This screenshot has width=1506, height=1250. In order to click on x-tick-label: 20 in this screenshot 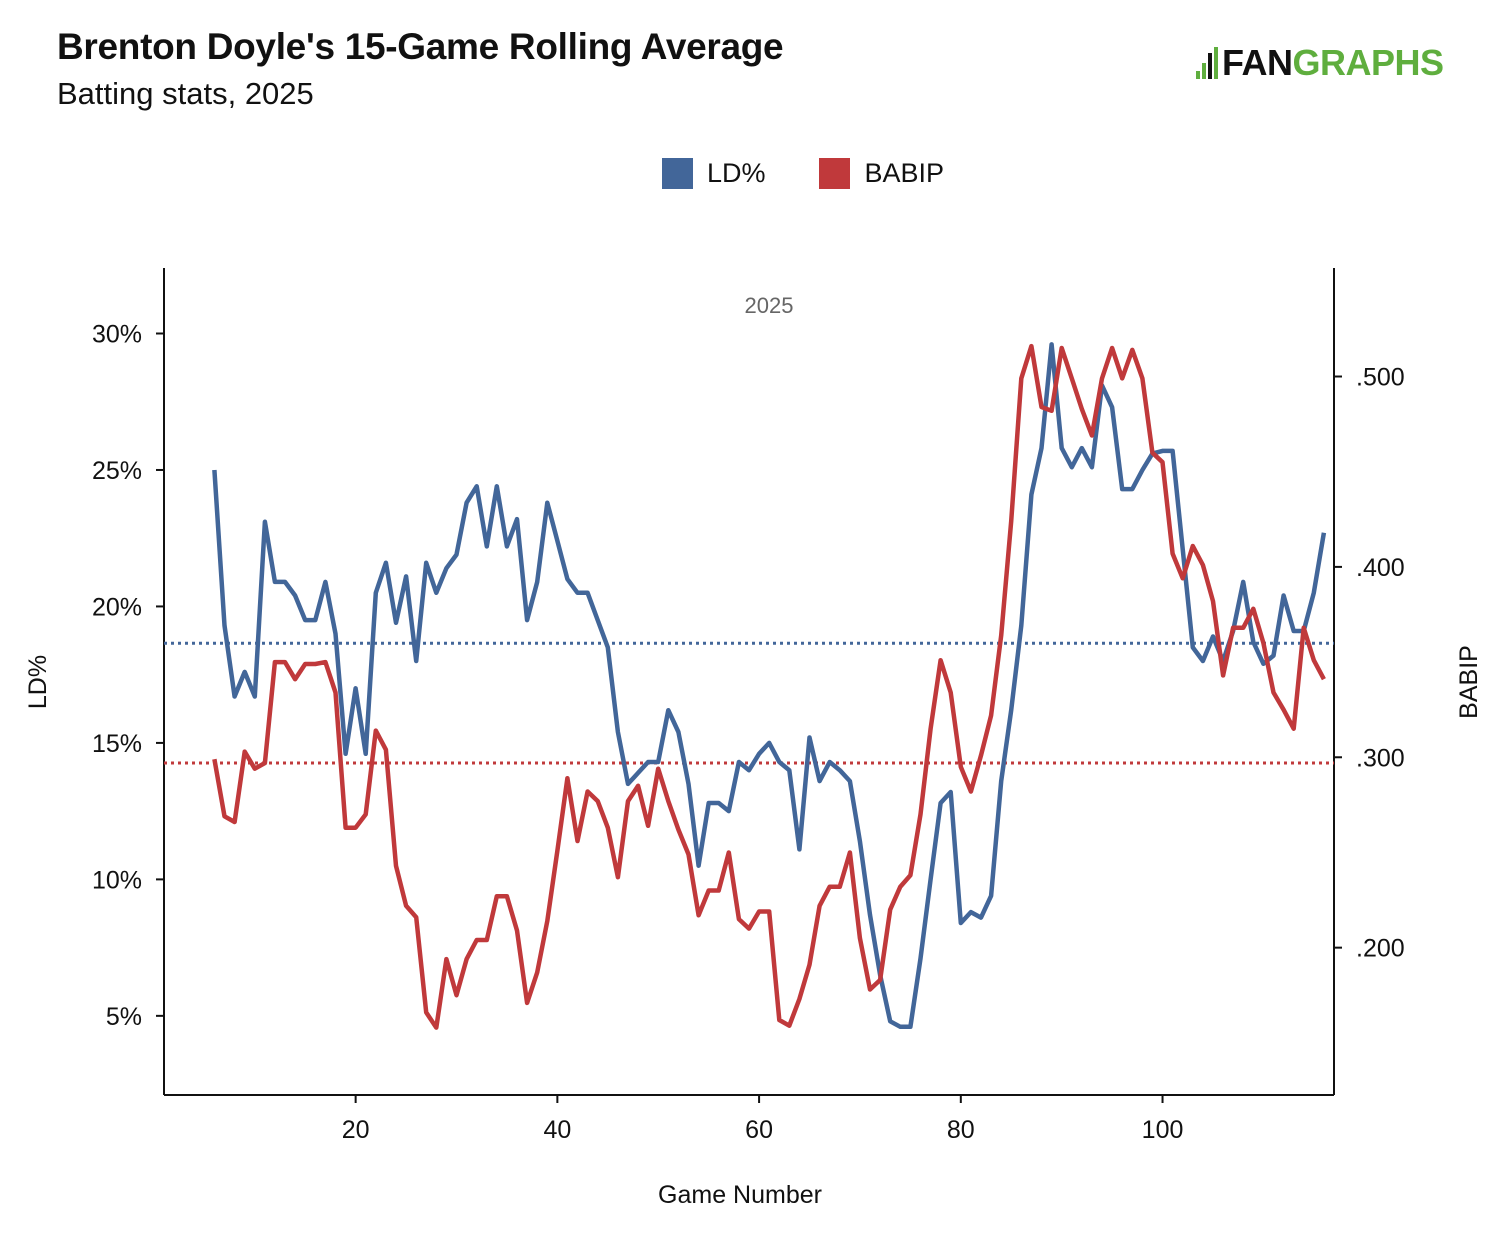, I will do `click(356, 1130)`.